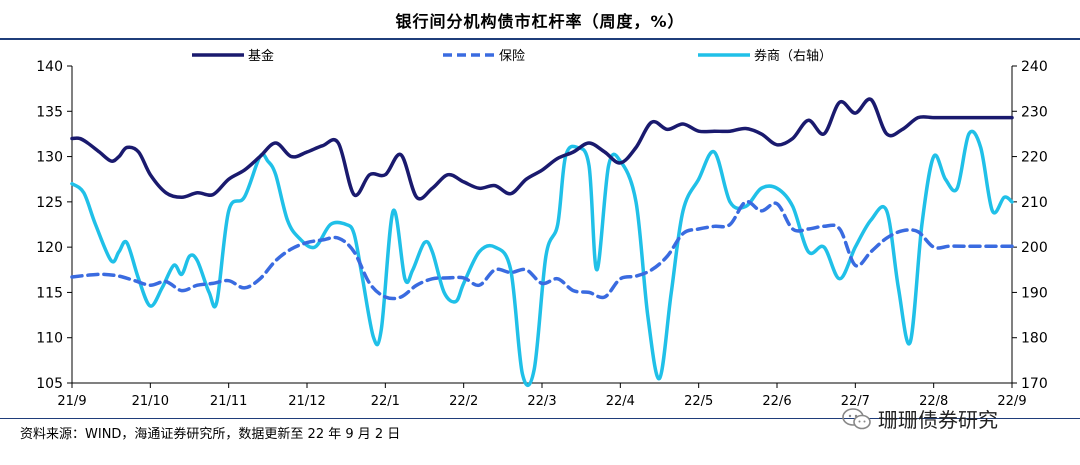  Describe the element at coordinates (210, 434) in the screenshot. I see `source-note: 资料来源：WIND，海通证券研究所，数据更新至 22 年 9 月 2 日` at that location.